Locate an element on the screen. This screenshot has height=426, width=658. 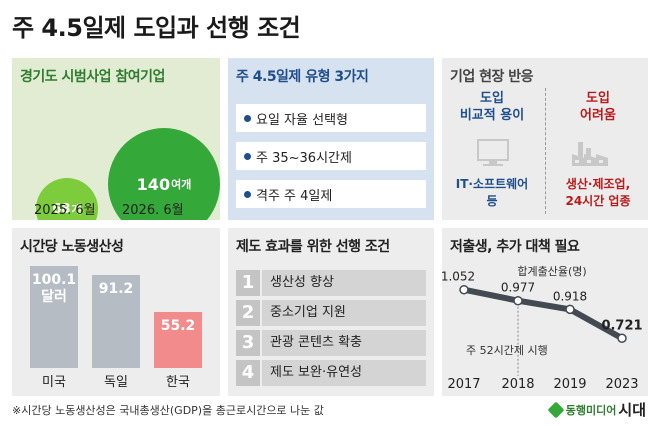
hard-heading: 도입 어려움 is located at coordinates (598, 107).